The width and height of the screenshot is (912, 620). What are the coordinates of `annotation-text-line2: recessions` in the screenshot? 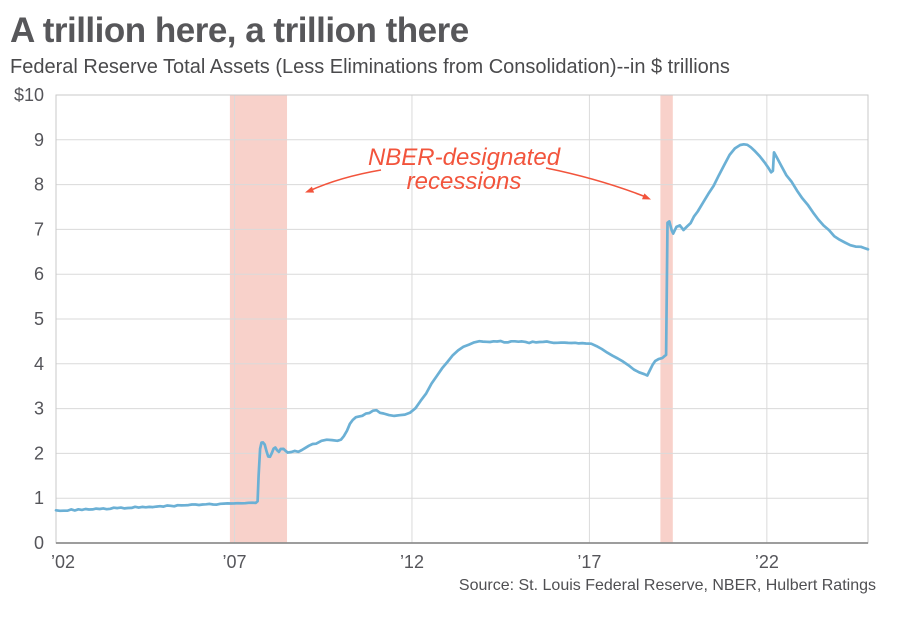 It's located at (464, 181).